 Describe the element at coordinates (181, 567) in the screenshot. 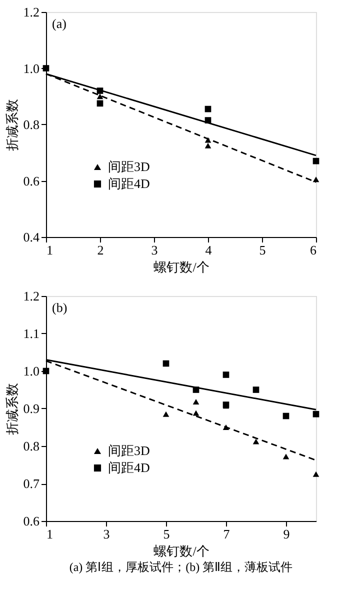

I see `text: (a) 第Ⅰ组，厚板试件；(b) 第Ⅱ组，薄板试件` at that location.